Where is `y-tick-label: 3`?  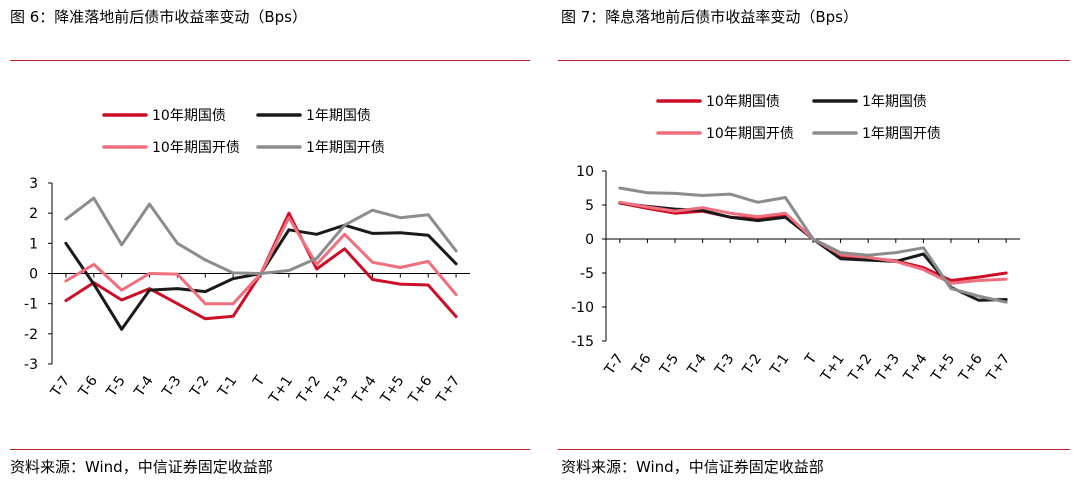
y-tick-label: 3 is located at coordinates (33, 184).